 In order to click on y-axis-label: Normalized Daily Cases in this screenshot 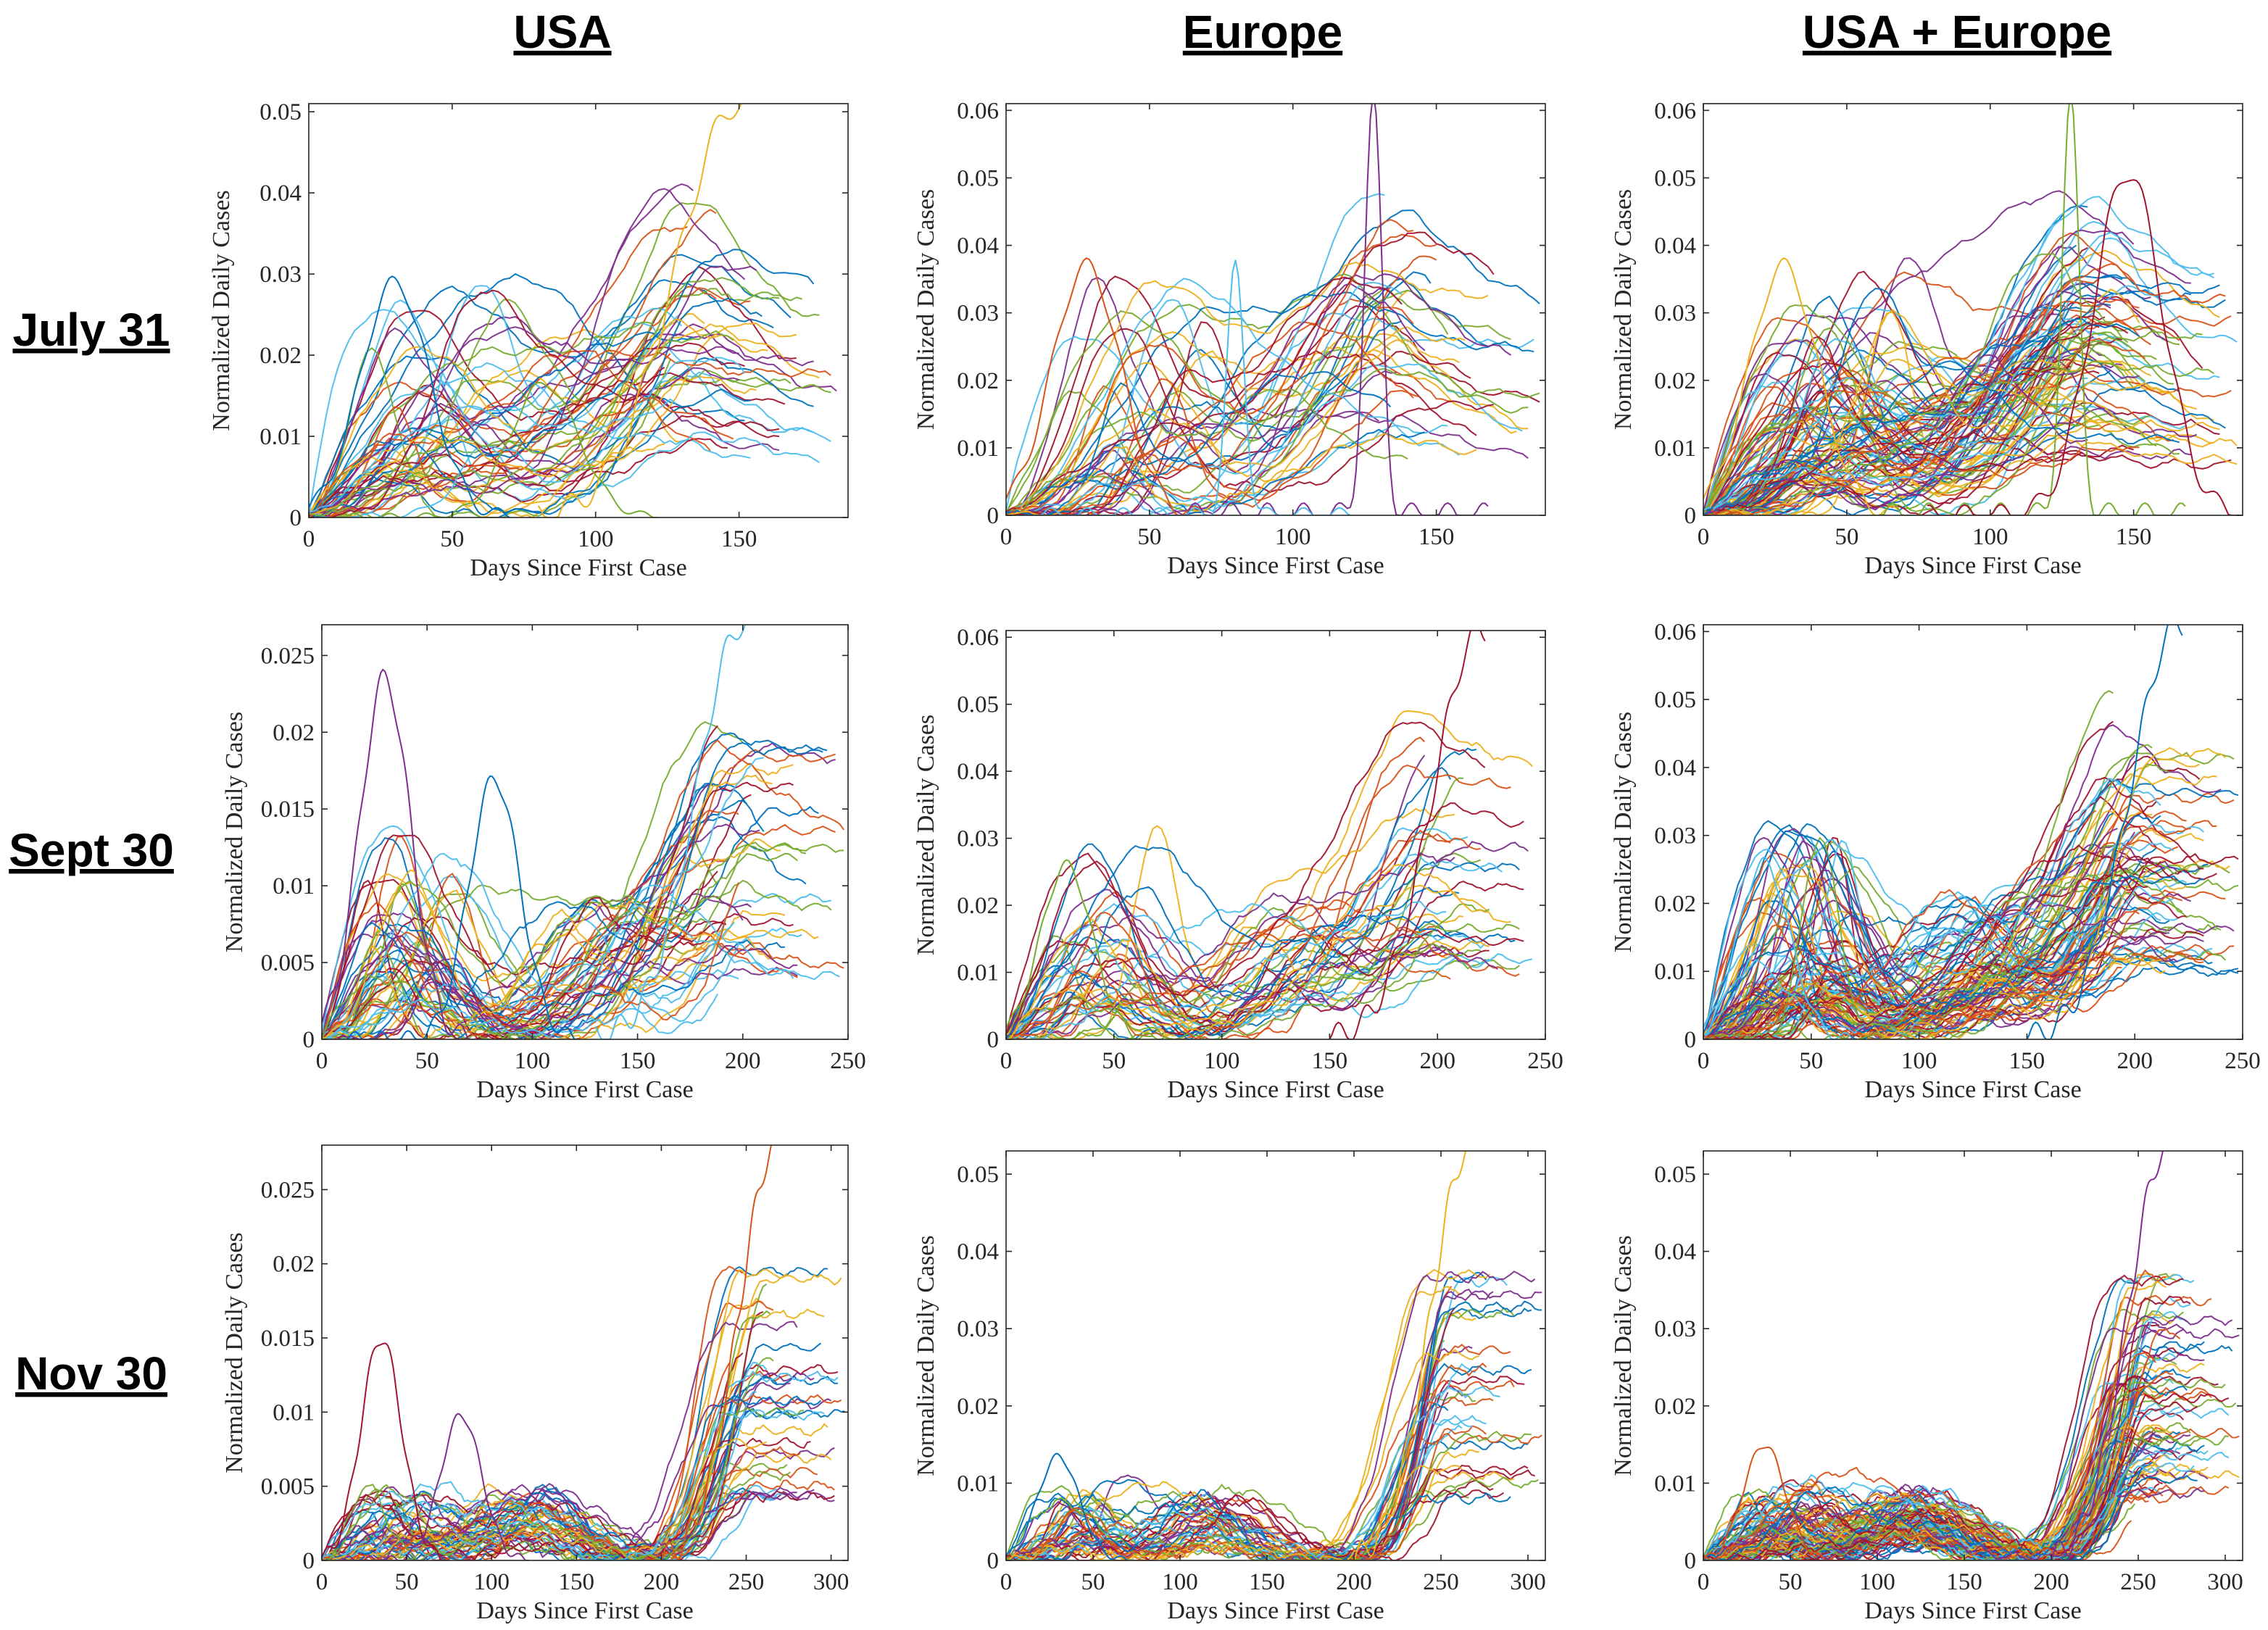, I will do `click(926, 309)`.